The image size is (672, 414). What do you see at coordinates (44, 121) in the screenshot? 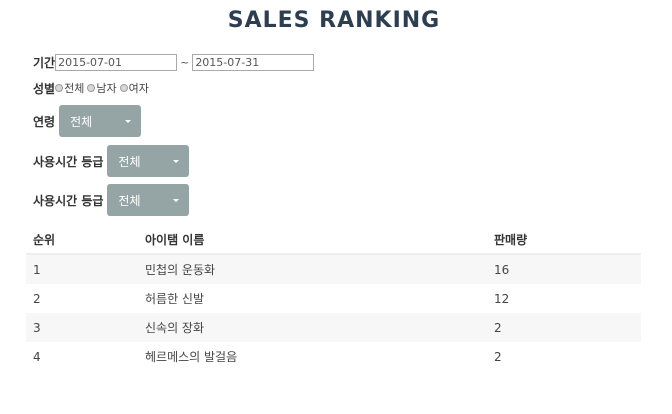
I see `age-label: 연령` at bounding box center [44, 121].